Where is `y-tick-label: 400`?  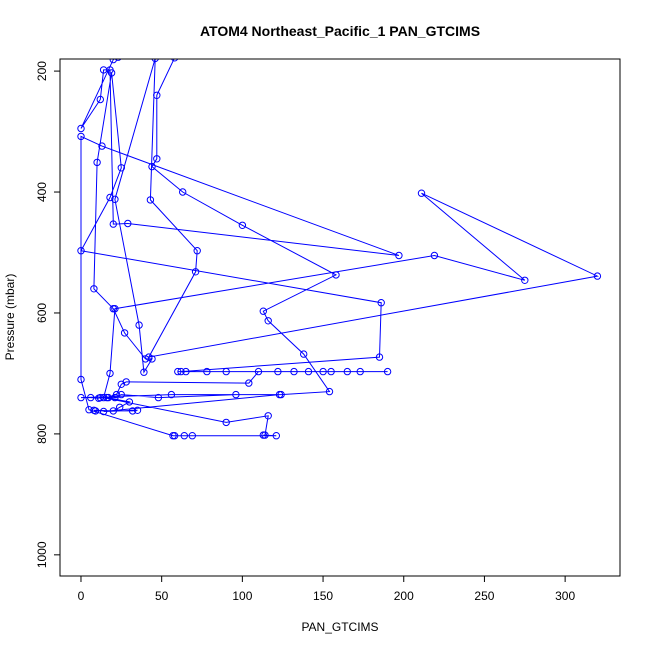 y-tick-label: 400 is located at coordinates (42, 192).